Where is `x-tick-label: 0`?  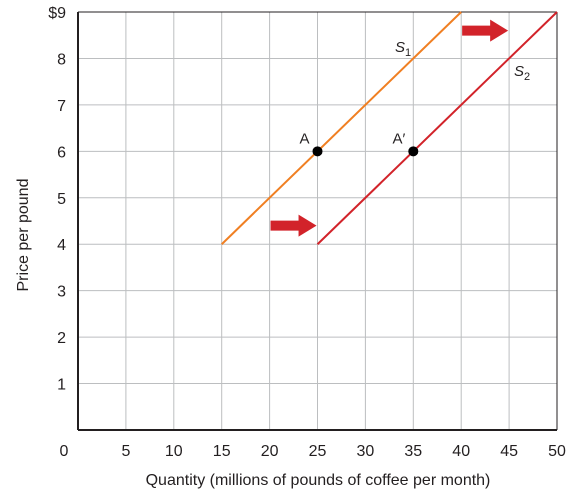
x-tick-label: 0 is located at coordinates (64, 451).